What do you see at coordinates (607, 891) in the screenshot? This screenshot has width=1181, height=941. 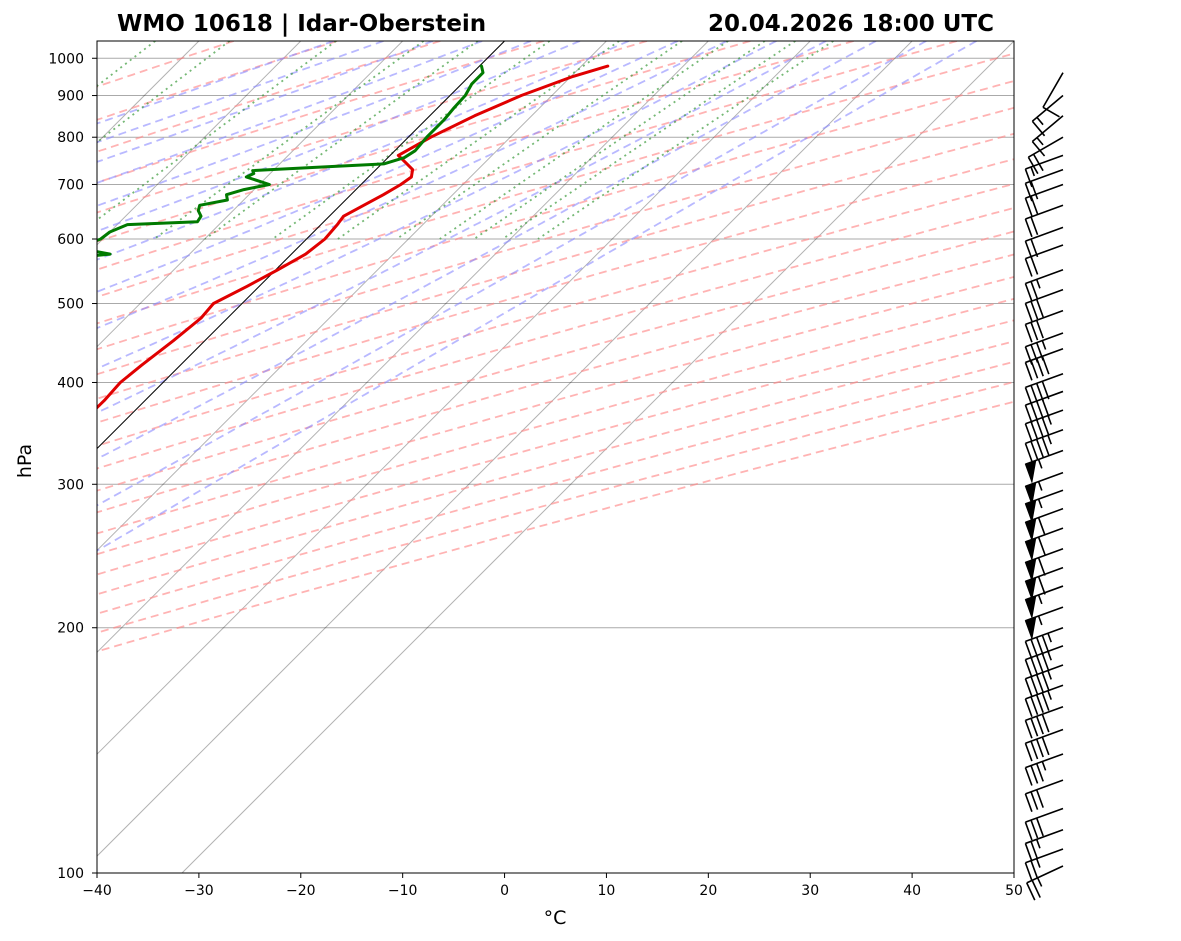 I see `x-tick-label: 10` at bounding box center [607, 891].